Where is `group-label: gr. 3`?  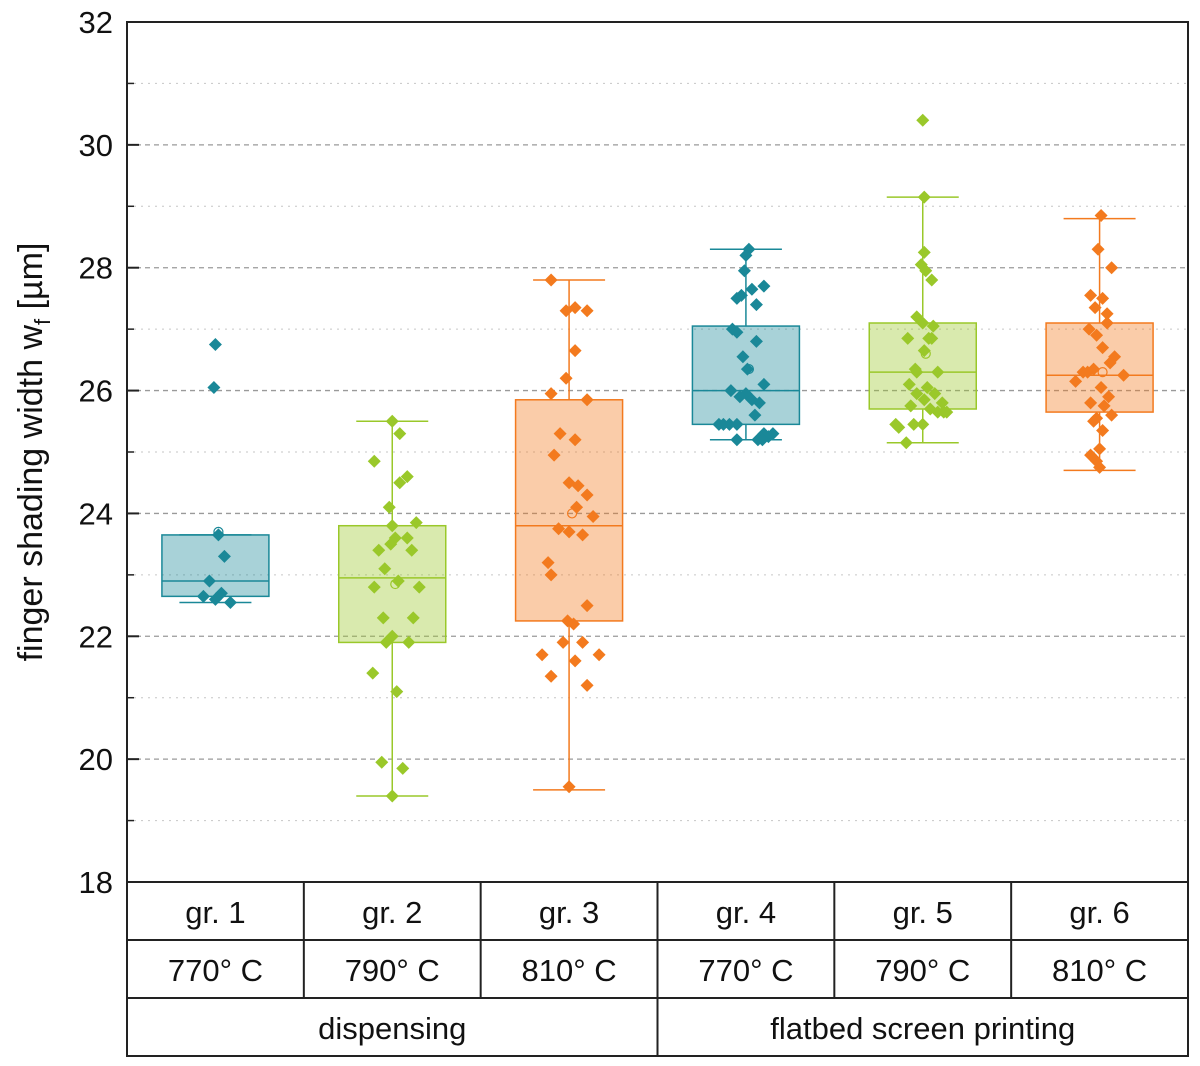
group-label: gr. 3 is located at coordinates (569, 912).